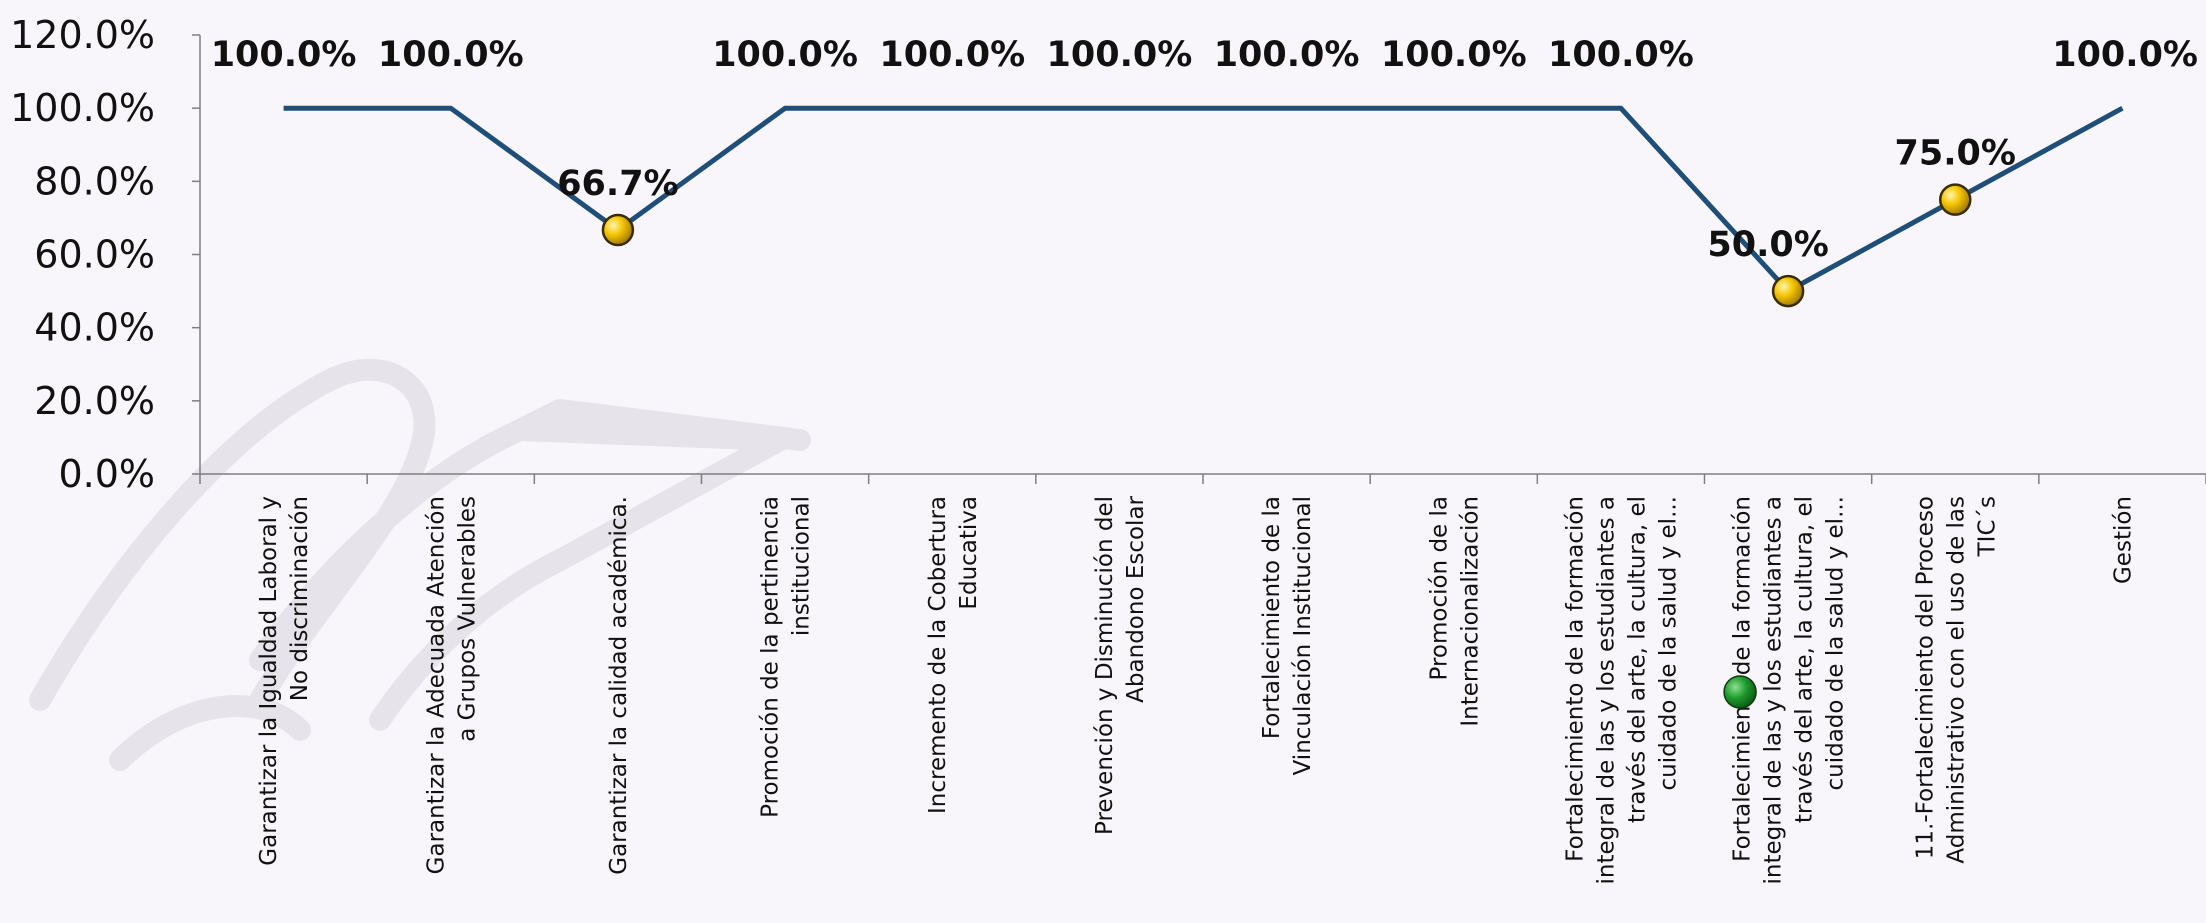 This screenshot has height=923, width=2206. What do you see at coordinates (82, 108) in the screenshot?
I see `y-tick-label: 100.0%` at bounding box center [82, 108].